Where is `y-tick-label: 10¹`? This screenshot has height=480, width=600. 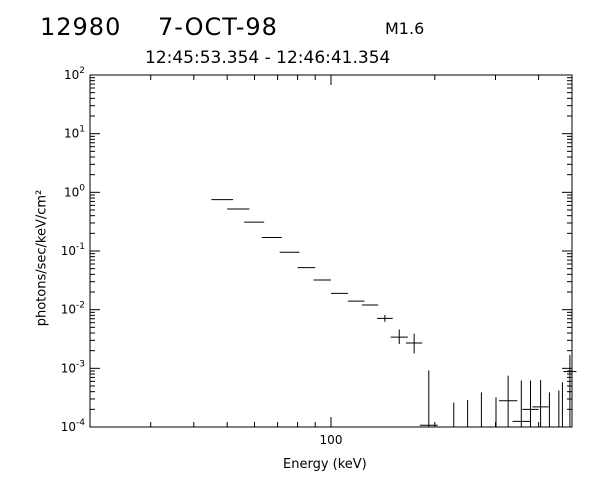
y-tick-label: 10¹ is located at coordinates (74, 133).